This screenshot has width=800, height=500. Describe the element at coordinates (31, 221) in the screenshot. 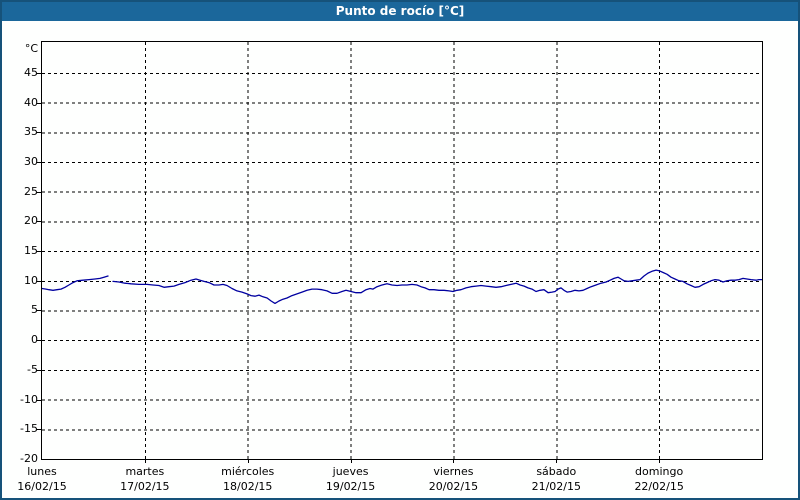

I see `y-tick-label: 20` at that location.